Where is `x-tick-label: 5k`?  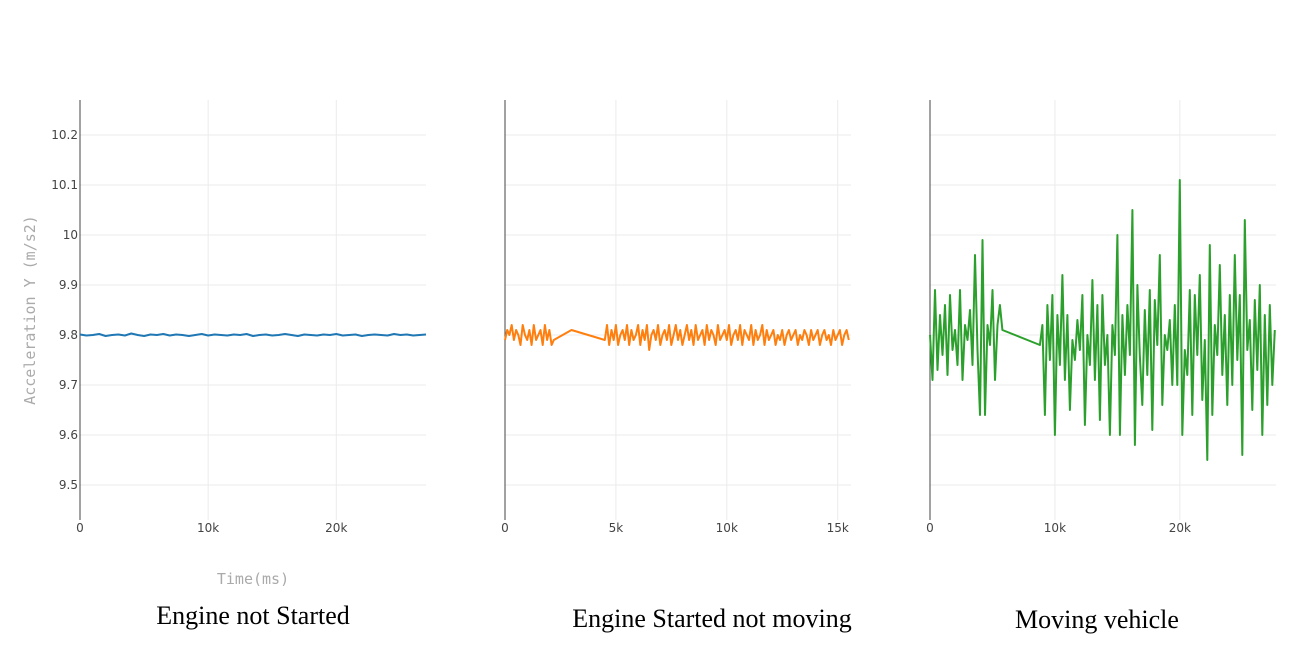
x-tick-label: 5k is located at coordinates (616, 528).